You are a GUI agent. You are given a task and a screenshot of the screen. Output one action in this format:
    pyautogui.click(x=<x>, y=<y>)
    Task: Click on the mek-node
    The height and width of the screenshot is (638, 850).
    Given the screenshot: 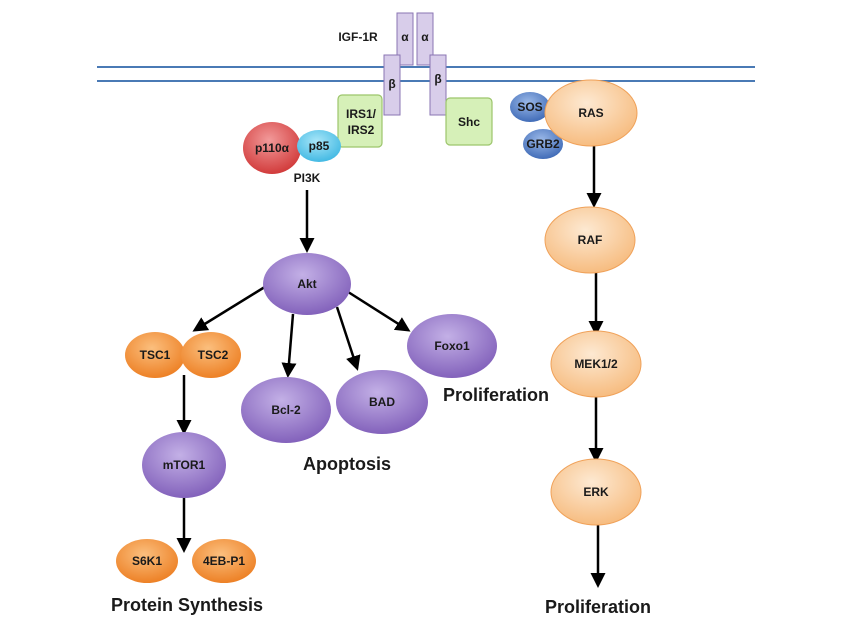 What is the action you would take?
    pyautogui.click(x=596, y=364)
    